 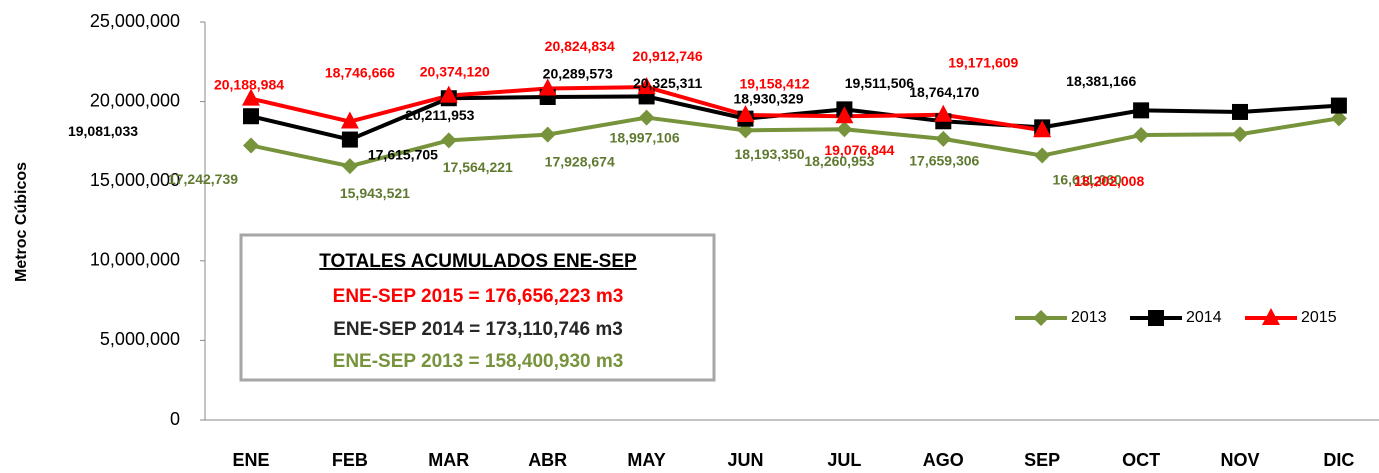 I want to click on data-label: 20,912,746, so click(x=668, y=56).